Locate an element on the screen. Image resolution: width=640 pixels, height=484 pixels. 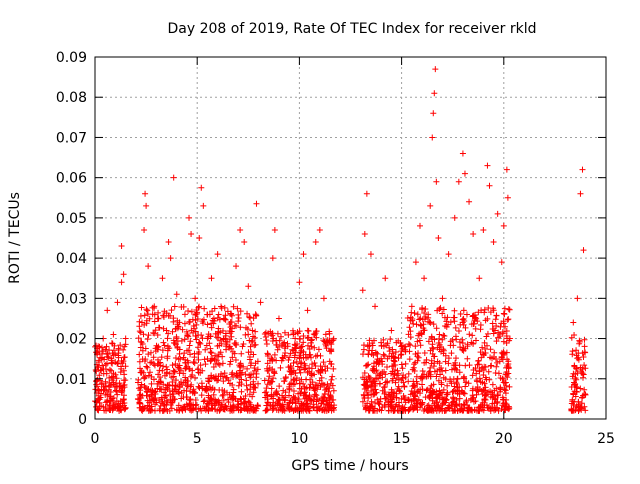
y-tick-label: 0.09 is located at coordinates (71, 58).